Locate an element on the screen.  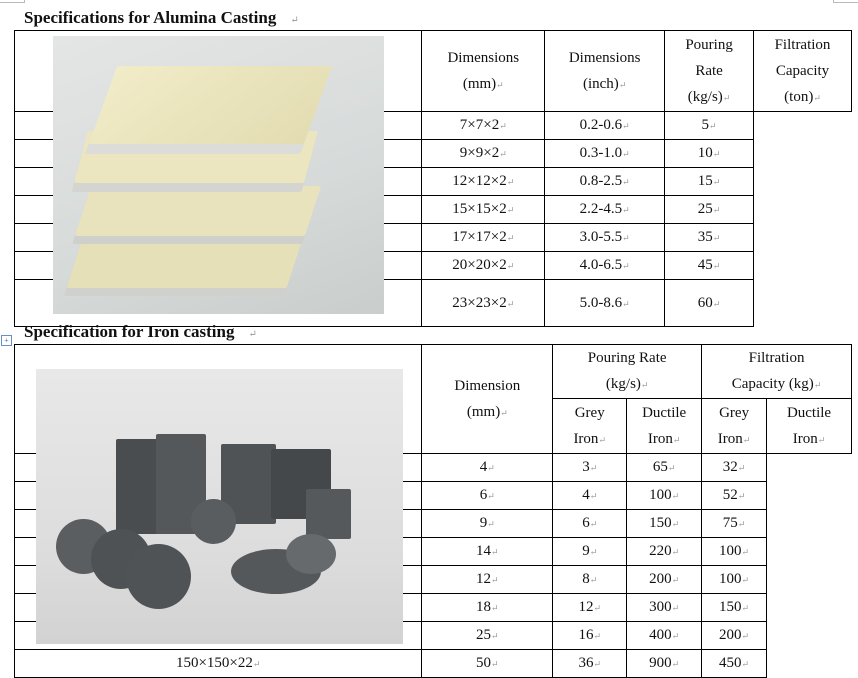
header-unit: (ton) is located at coordinates (799, 96).